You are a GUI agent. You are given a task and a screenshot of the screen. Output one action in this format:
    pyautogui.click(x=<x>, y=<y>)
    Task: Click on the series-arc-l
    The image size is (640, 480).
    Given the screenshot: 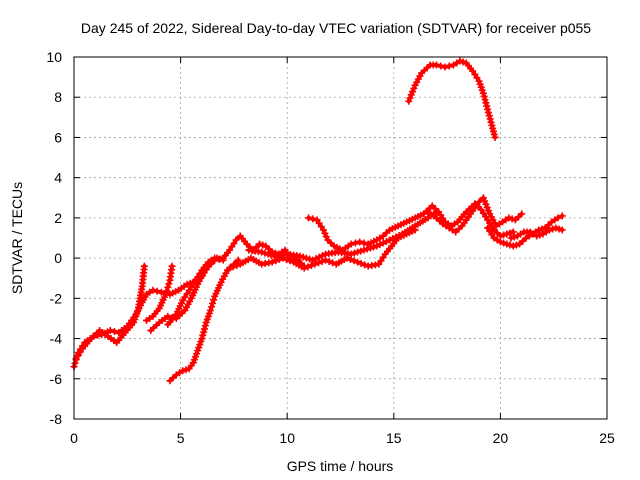 What is the action you would take?
    pyautogui.click(x=525, y=231)
    